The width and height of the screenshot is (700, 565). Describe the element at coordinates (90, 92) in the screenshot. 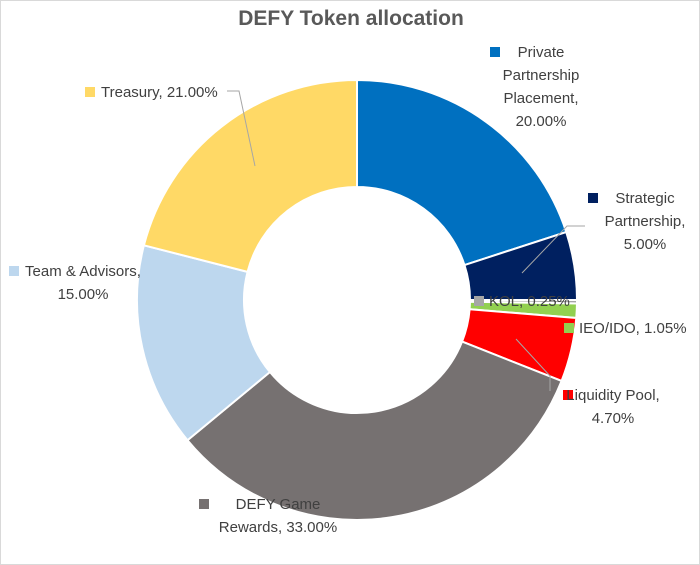

I see `label-marker-treasury` at that location.